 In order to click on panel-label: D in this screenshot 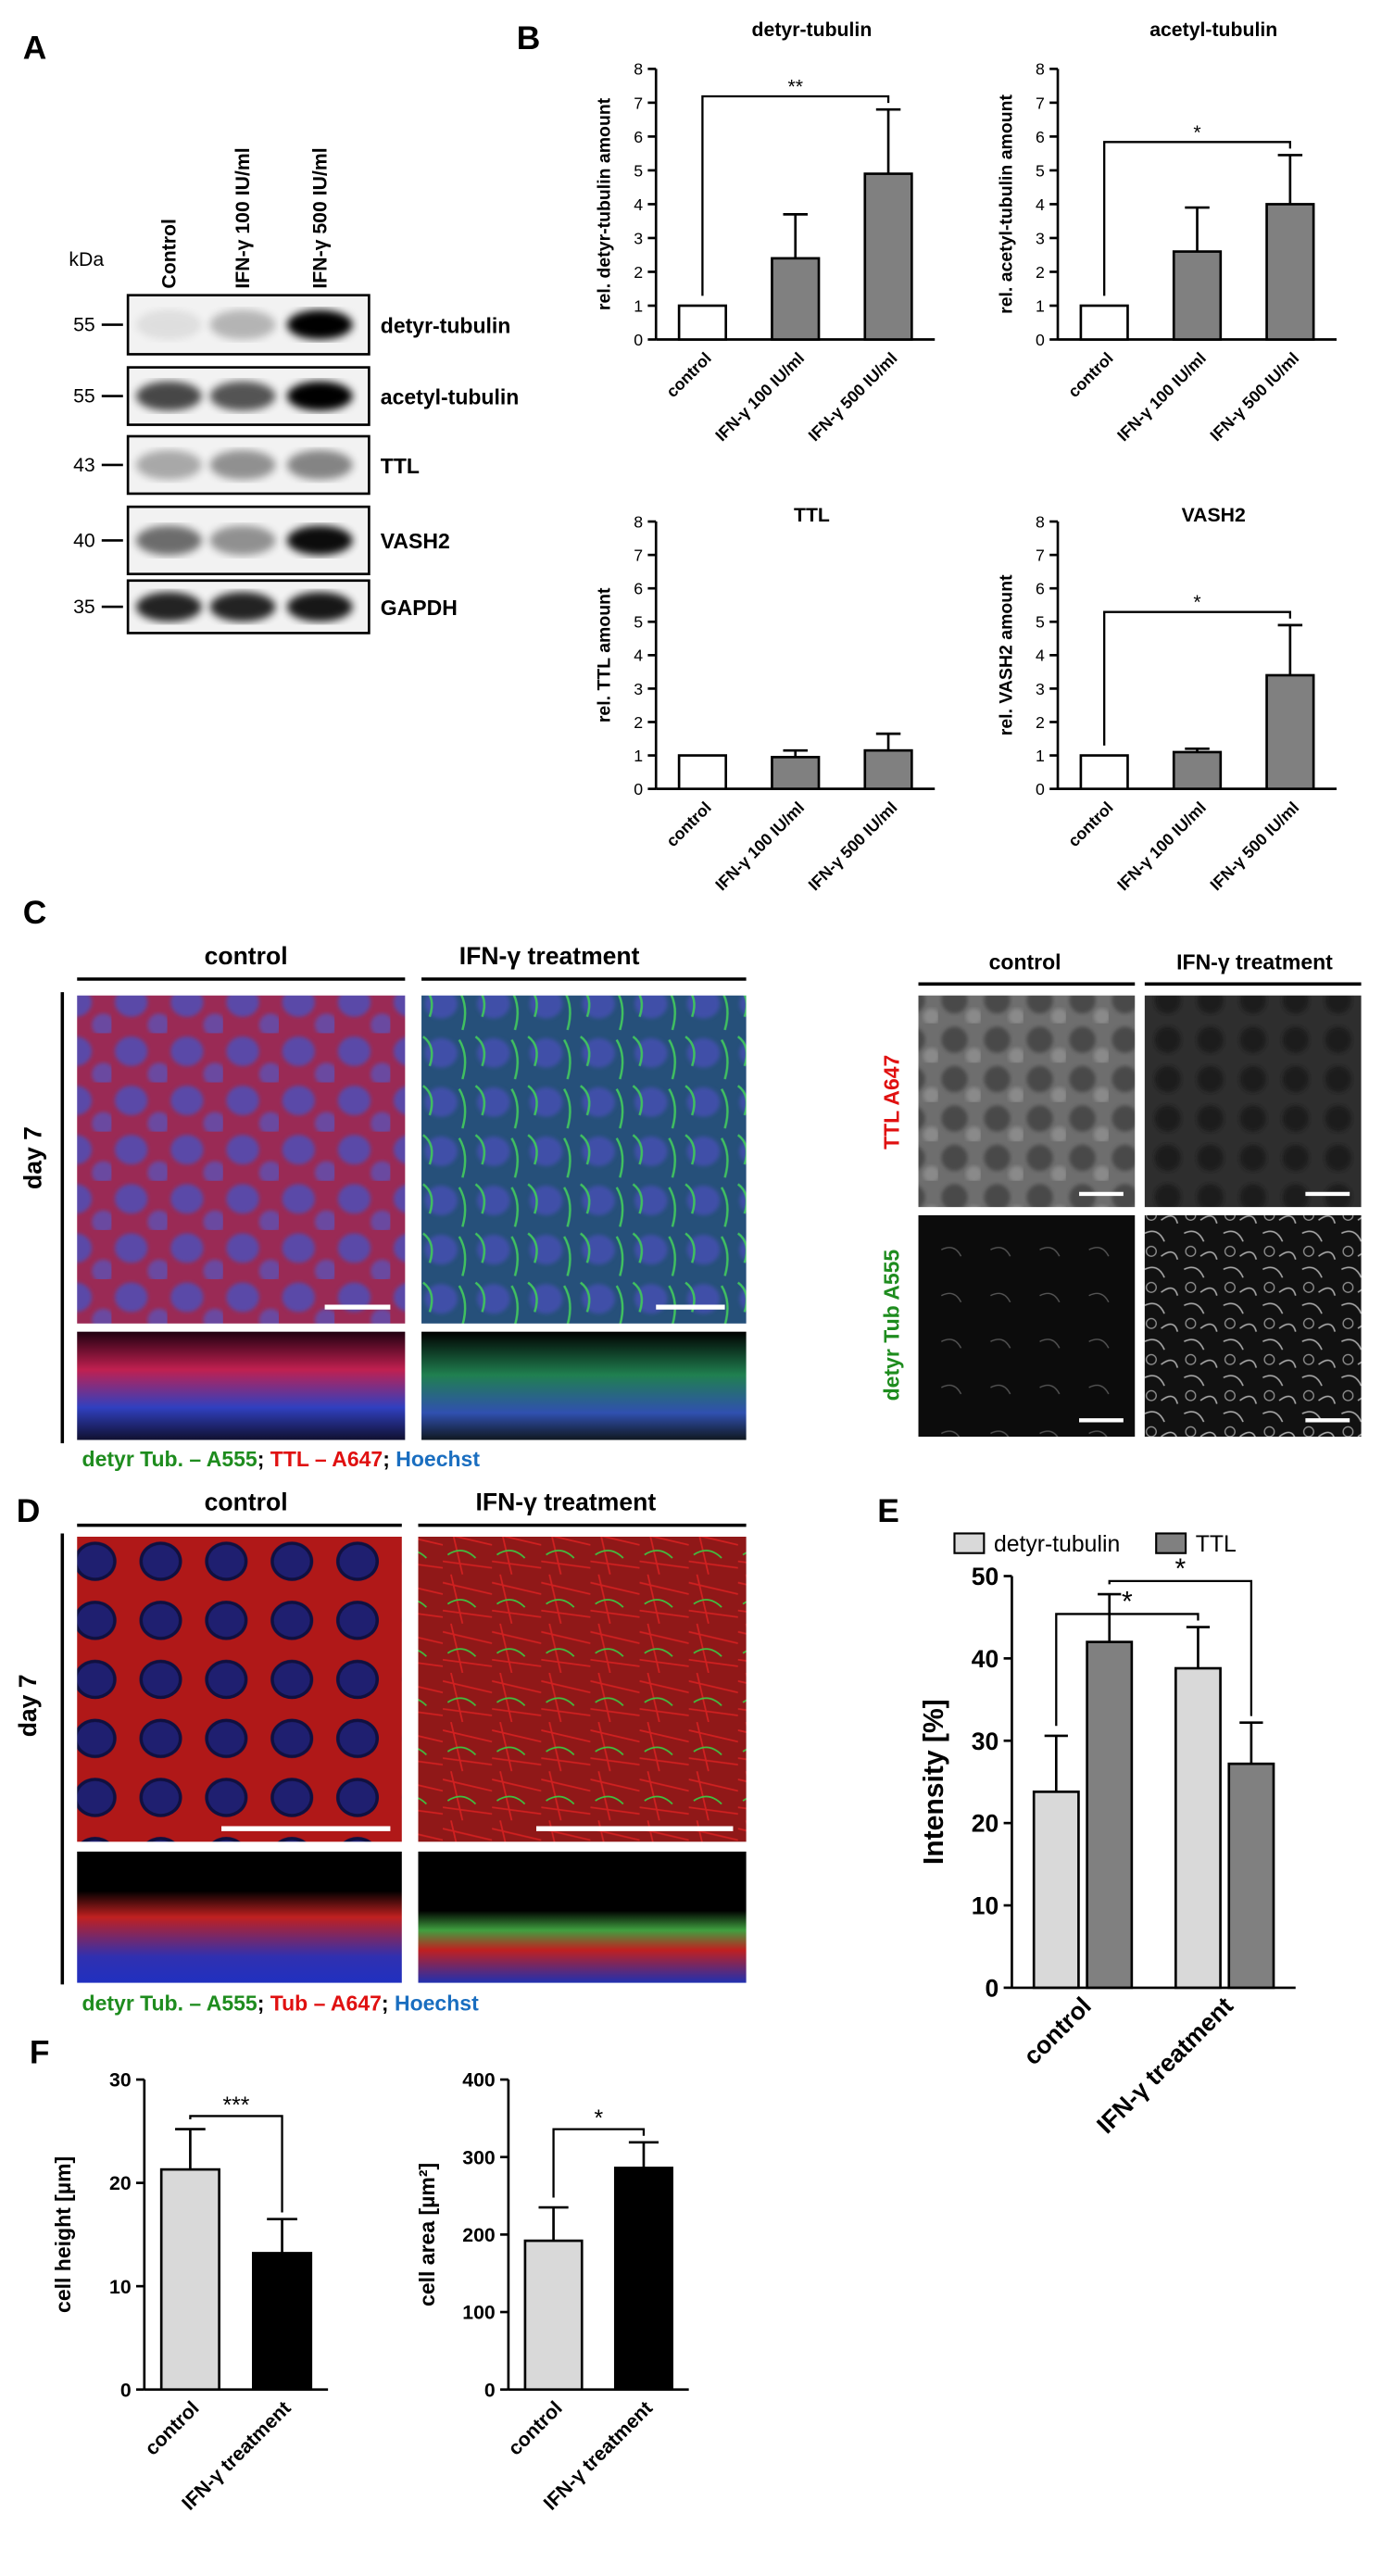, I will do `click(29, 1510)`.